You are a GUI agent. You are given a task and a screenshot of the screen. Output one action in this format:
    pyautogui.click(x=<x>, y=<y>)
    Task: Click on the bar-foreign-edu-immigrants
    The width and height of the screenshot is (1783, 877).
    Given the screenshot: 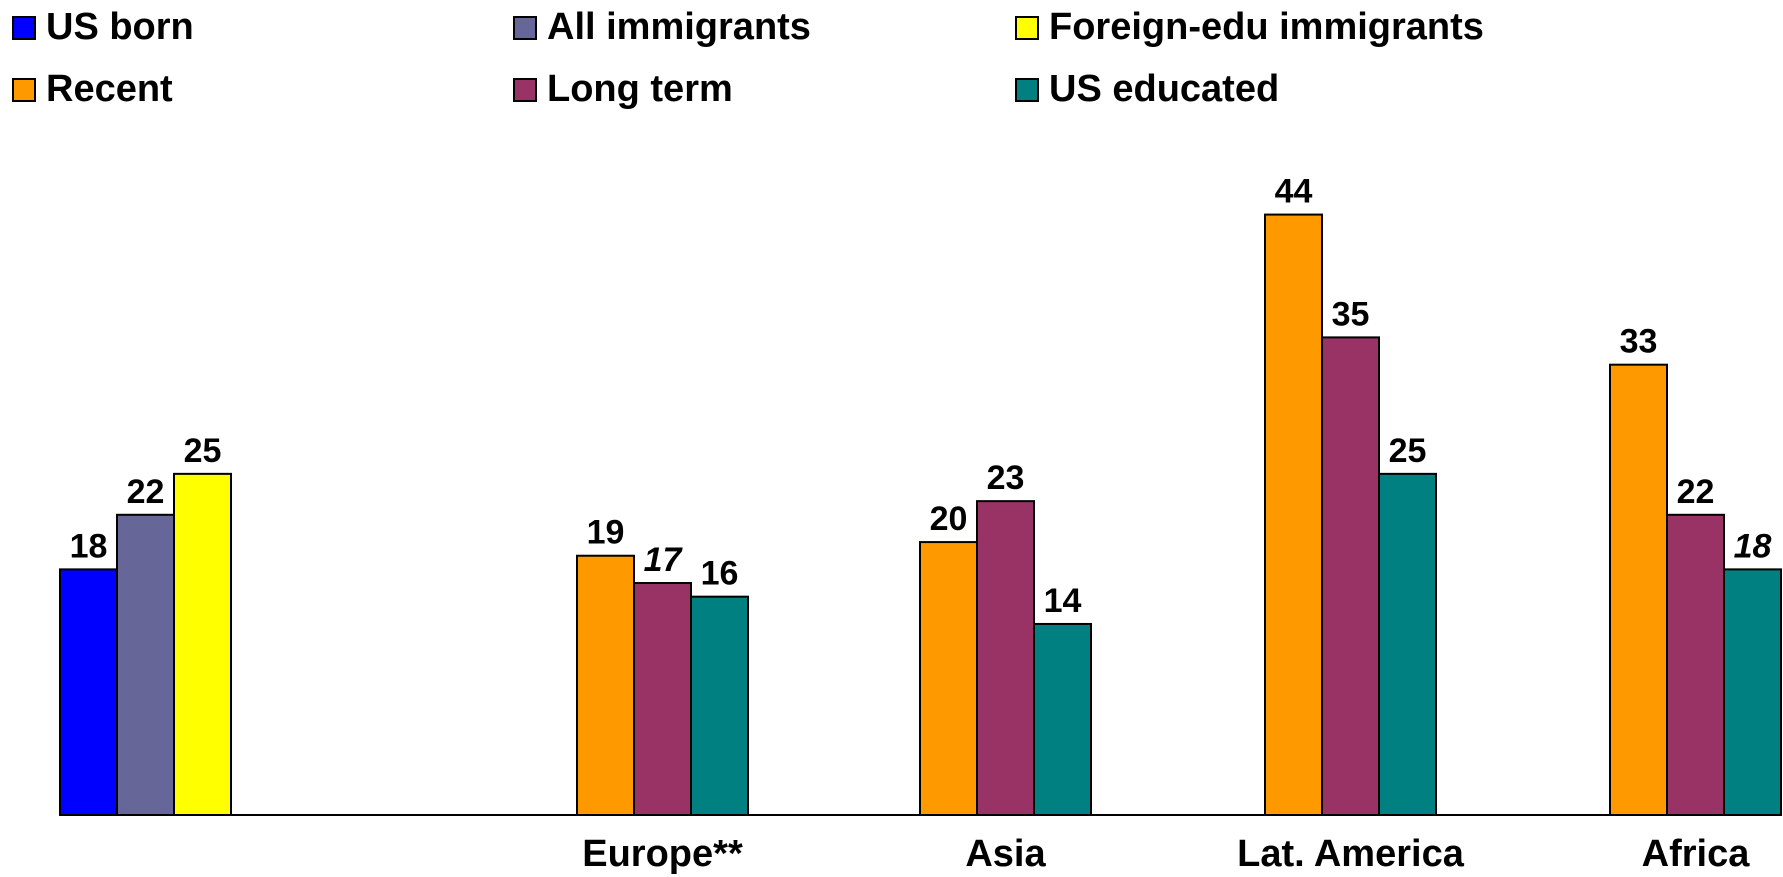 What is the action you would take?
    pyautogui.click(x=202, y=644)
    